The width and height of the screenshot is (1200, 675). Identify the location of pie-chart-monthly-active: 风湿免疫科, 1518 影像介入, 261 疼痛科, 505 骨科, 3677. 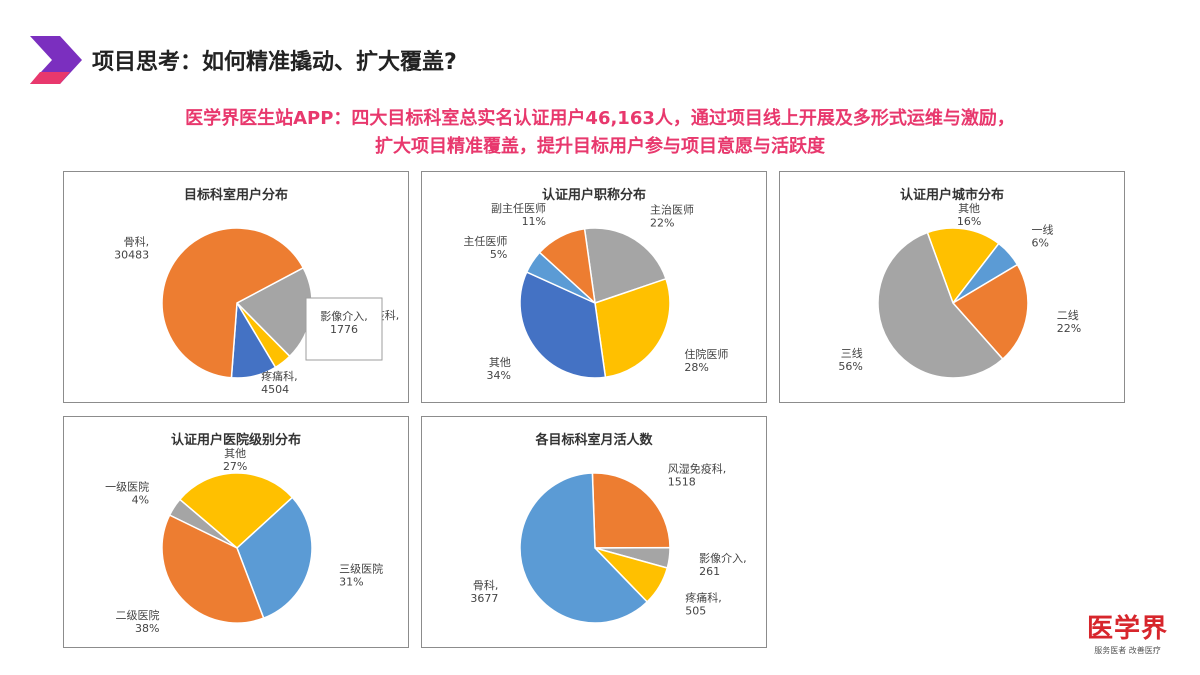
(608, 542).